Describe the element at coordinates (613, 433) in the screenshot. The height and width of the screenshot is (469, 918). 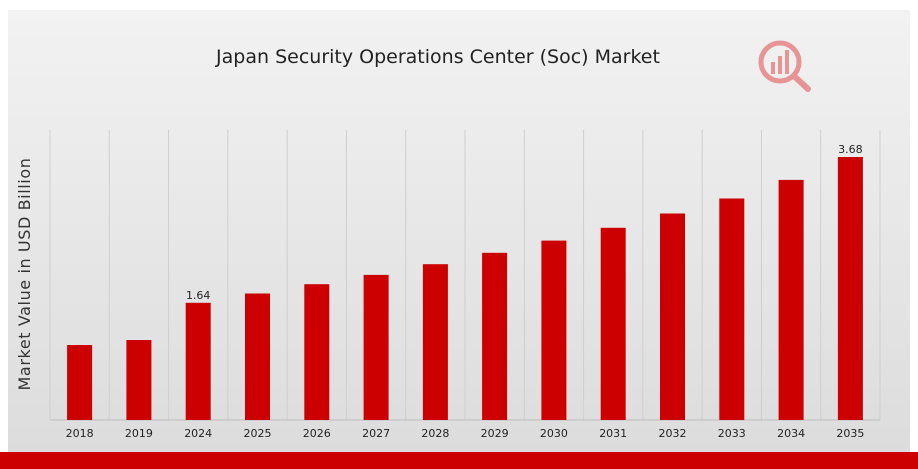
I see `x-tick-label: 2031` at that location.